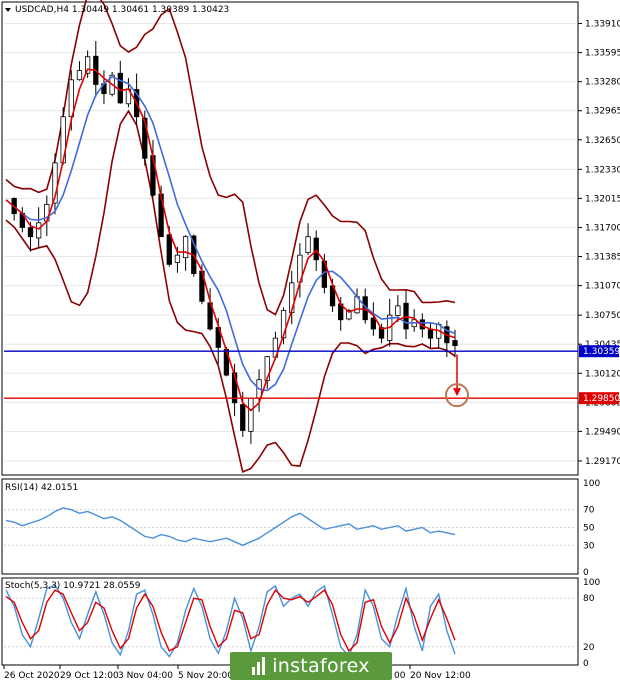 The width and height of the screenshot is (620, 683). What do you see at coordinates (589, 529) in the screenshot?
I see `rsi-tick-label: 50` at bounding box center [589, 529].